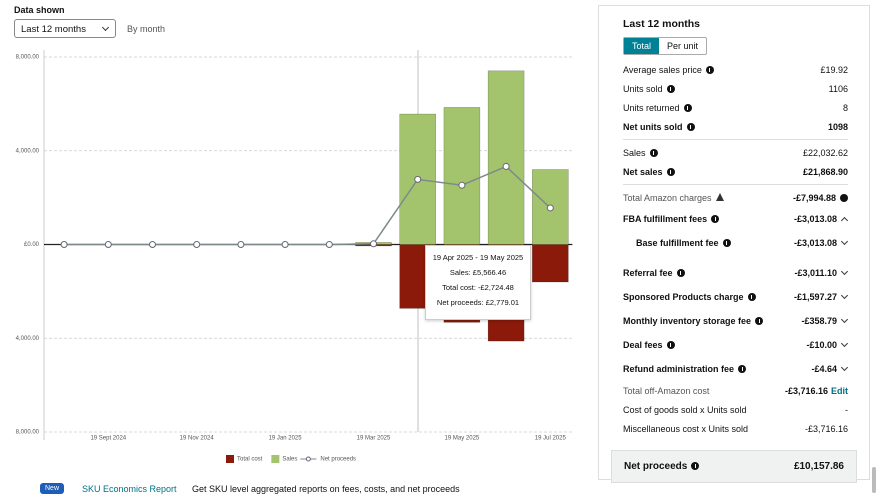 This screenshot has height=500, width=878. Describe the element at coordinates (874, 480) in the screenshot. I see `scrollbar` at that location.